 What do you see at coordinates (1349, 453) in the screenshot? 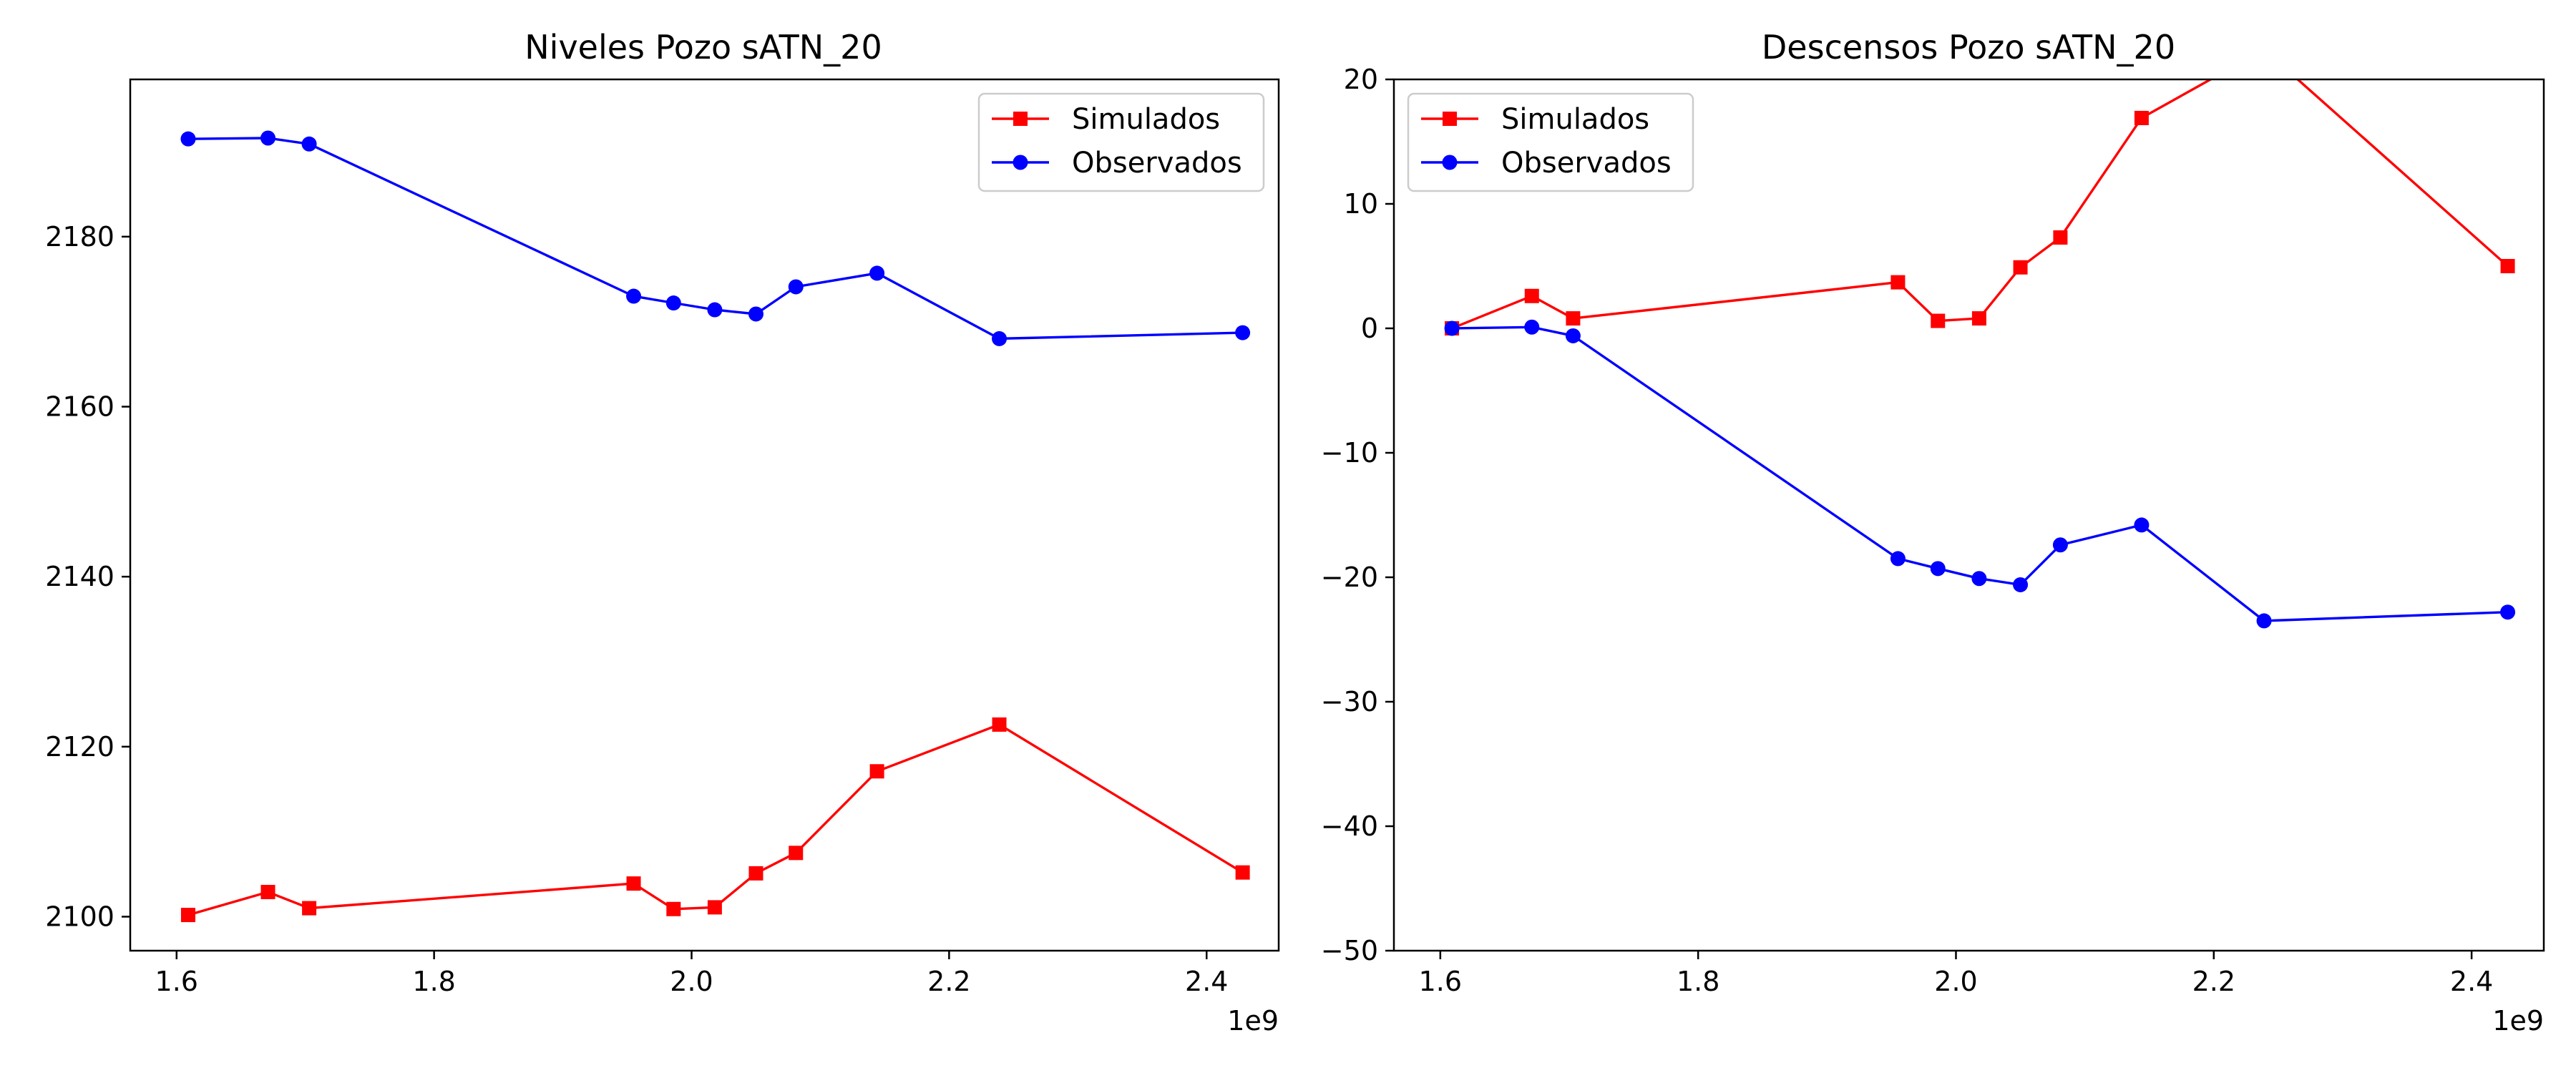
I see `y-tick-label: −10` at bounding box center [1349, 453].